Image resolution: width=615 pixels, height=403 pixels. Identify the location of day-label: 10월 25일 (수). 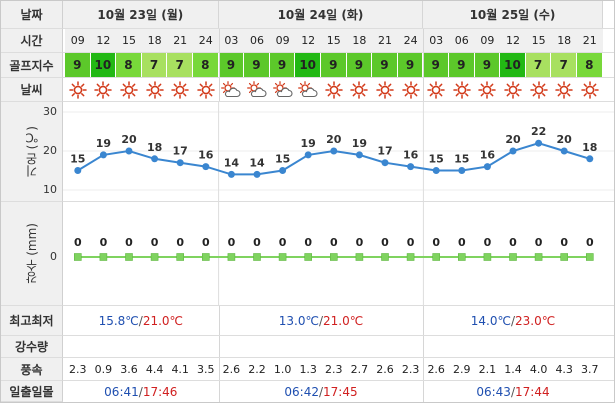
(512, 15).